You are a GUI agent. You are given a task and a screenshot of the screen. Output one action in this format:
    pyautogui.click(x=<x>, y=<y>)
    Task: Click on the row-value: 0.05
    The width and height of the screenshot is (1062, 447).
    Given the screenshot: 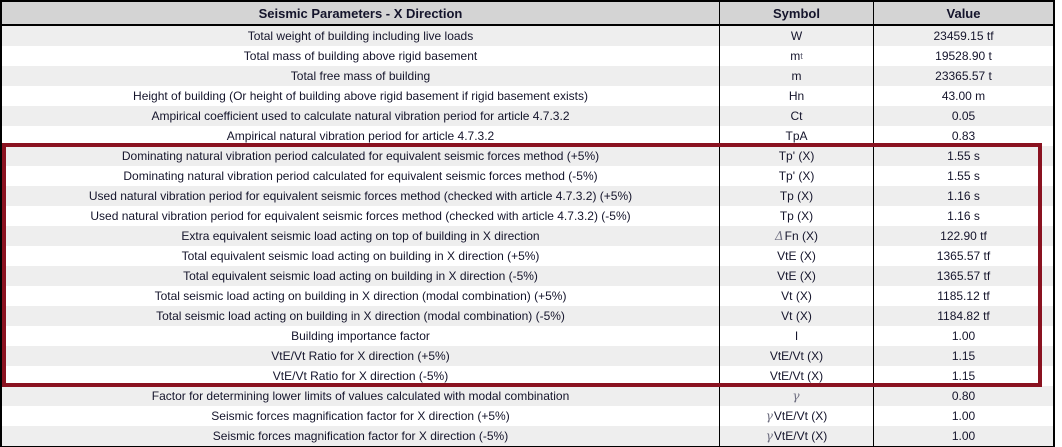 What is the action you would take?
    pyautogui.click(x=963, y=116)
    